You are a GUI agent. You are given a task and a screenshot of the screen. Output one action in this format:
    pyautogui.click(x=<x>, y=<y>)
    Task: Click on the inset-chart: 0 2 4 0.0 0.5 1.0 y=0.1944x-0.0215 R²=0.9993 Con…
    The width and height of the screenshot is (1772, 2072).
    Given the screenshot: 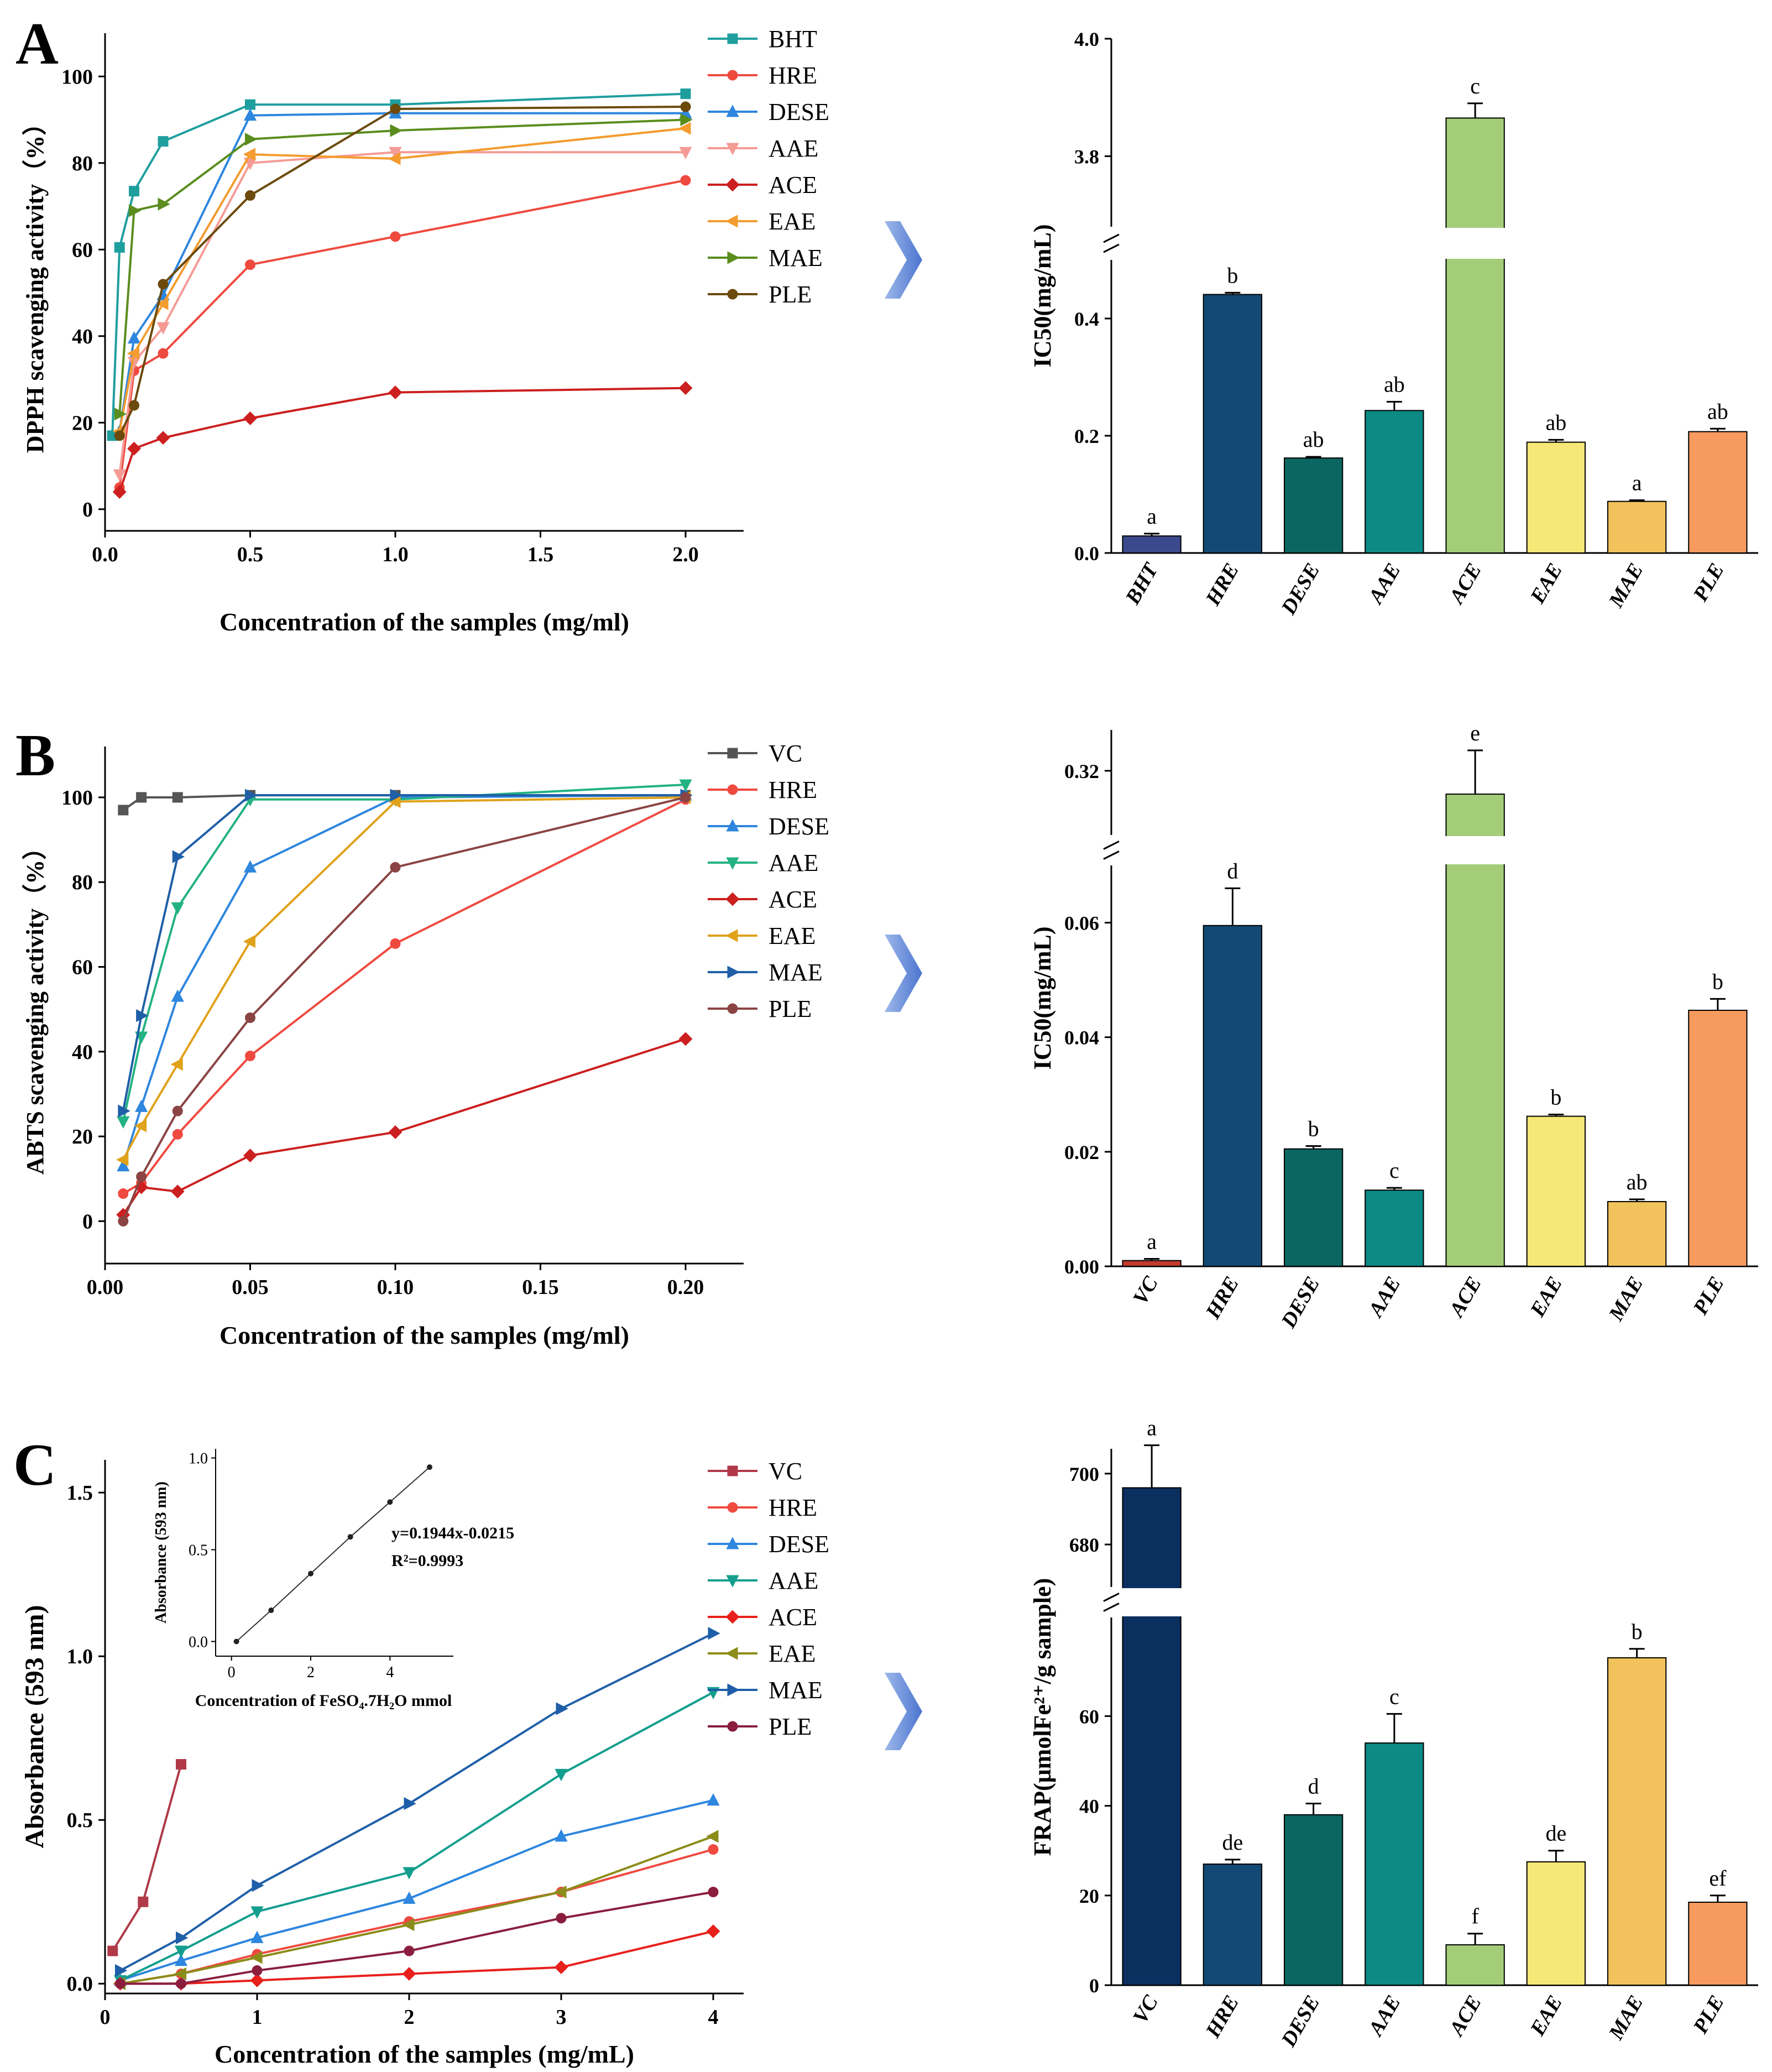 What is the action you would take?
    pyautogui.click(x=333, y=1579)
    